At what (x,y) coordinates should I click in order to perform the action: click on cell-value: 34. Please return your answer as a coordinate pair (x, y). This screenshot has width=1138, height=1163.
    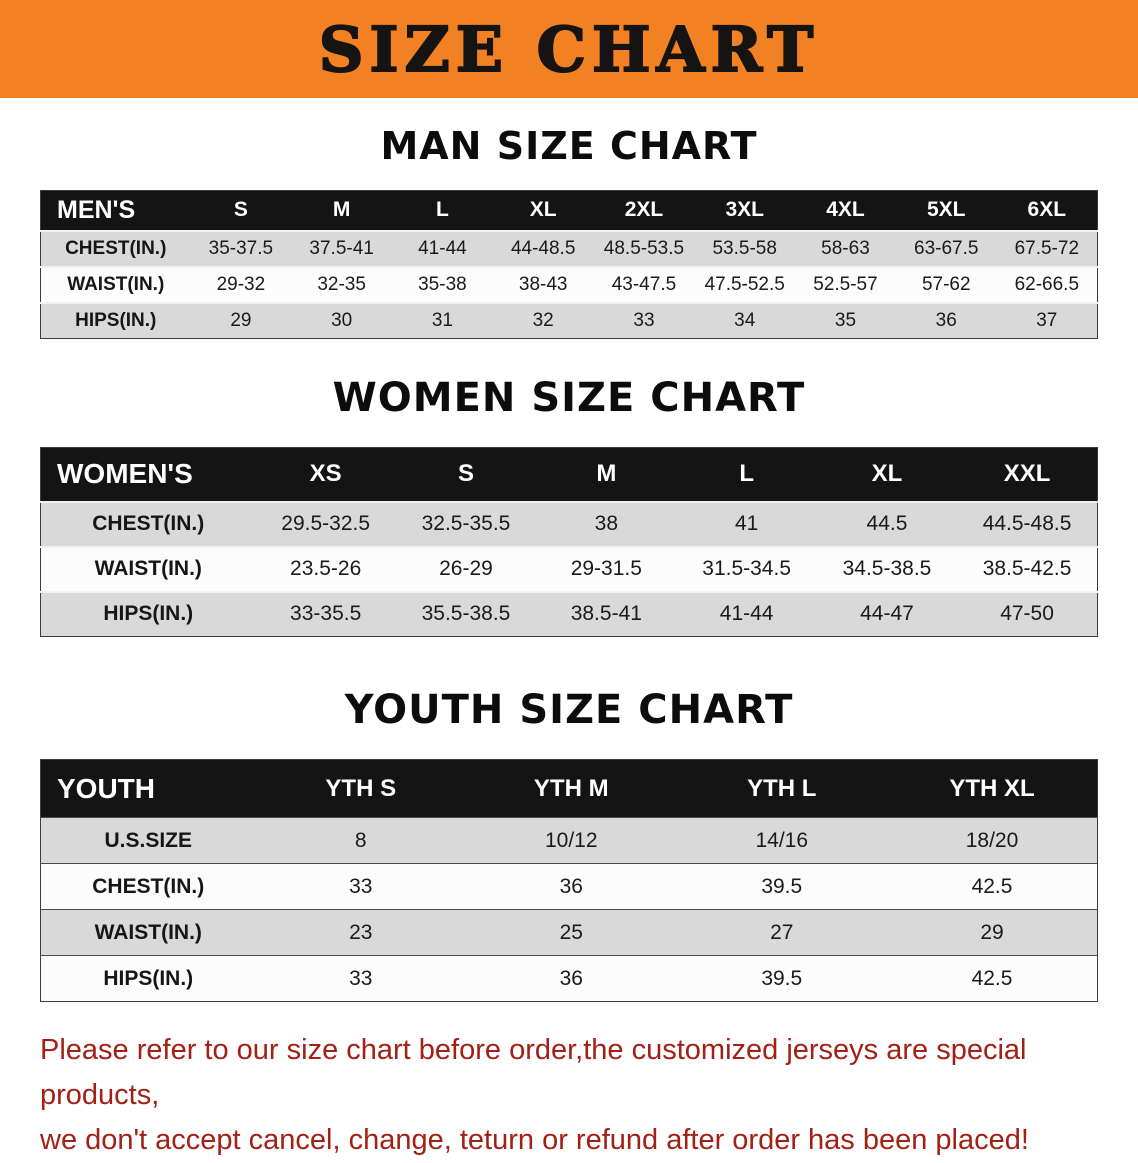
    Looking at the image, I should click on (745, 320).